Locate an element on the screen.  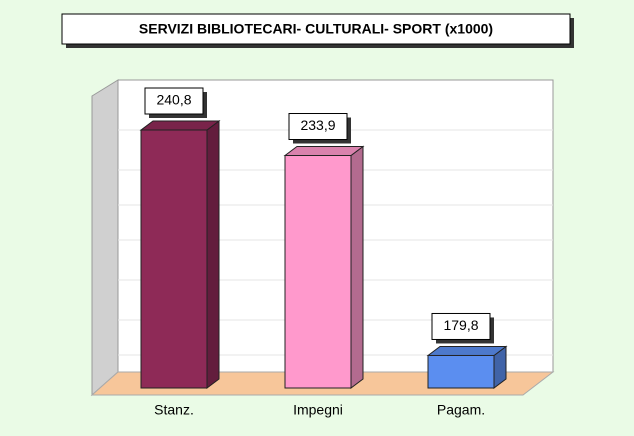
x-tick-label: Impegni is located at coordinates (318, 410).